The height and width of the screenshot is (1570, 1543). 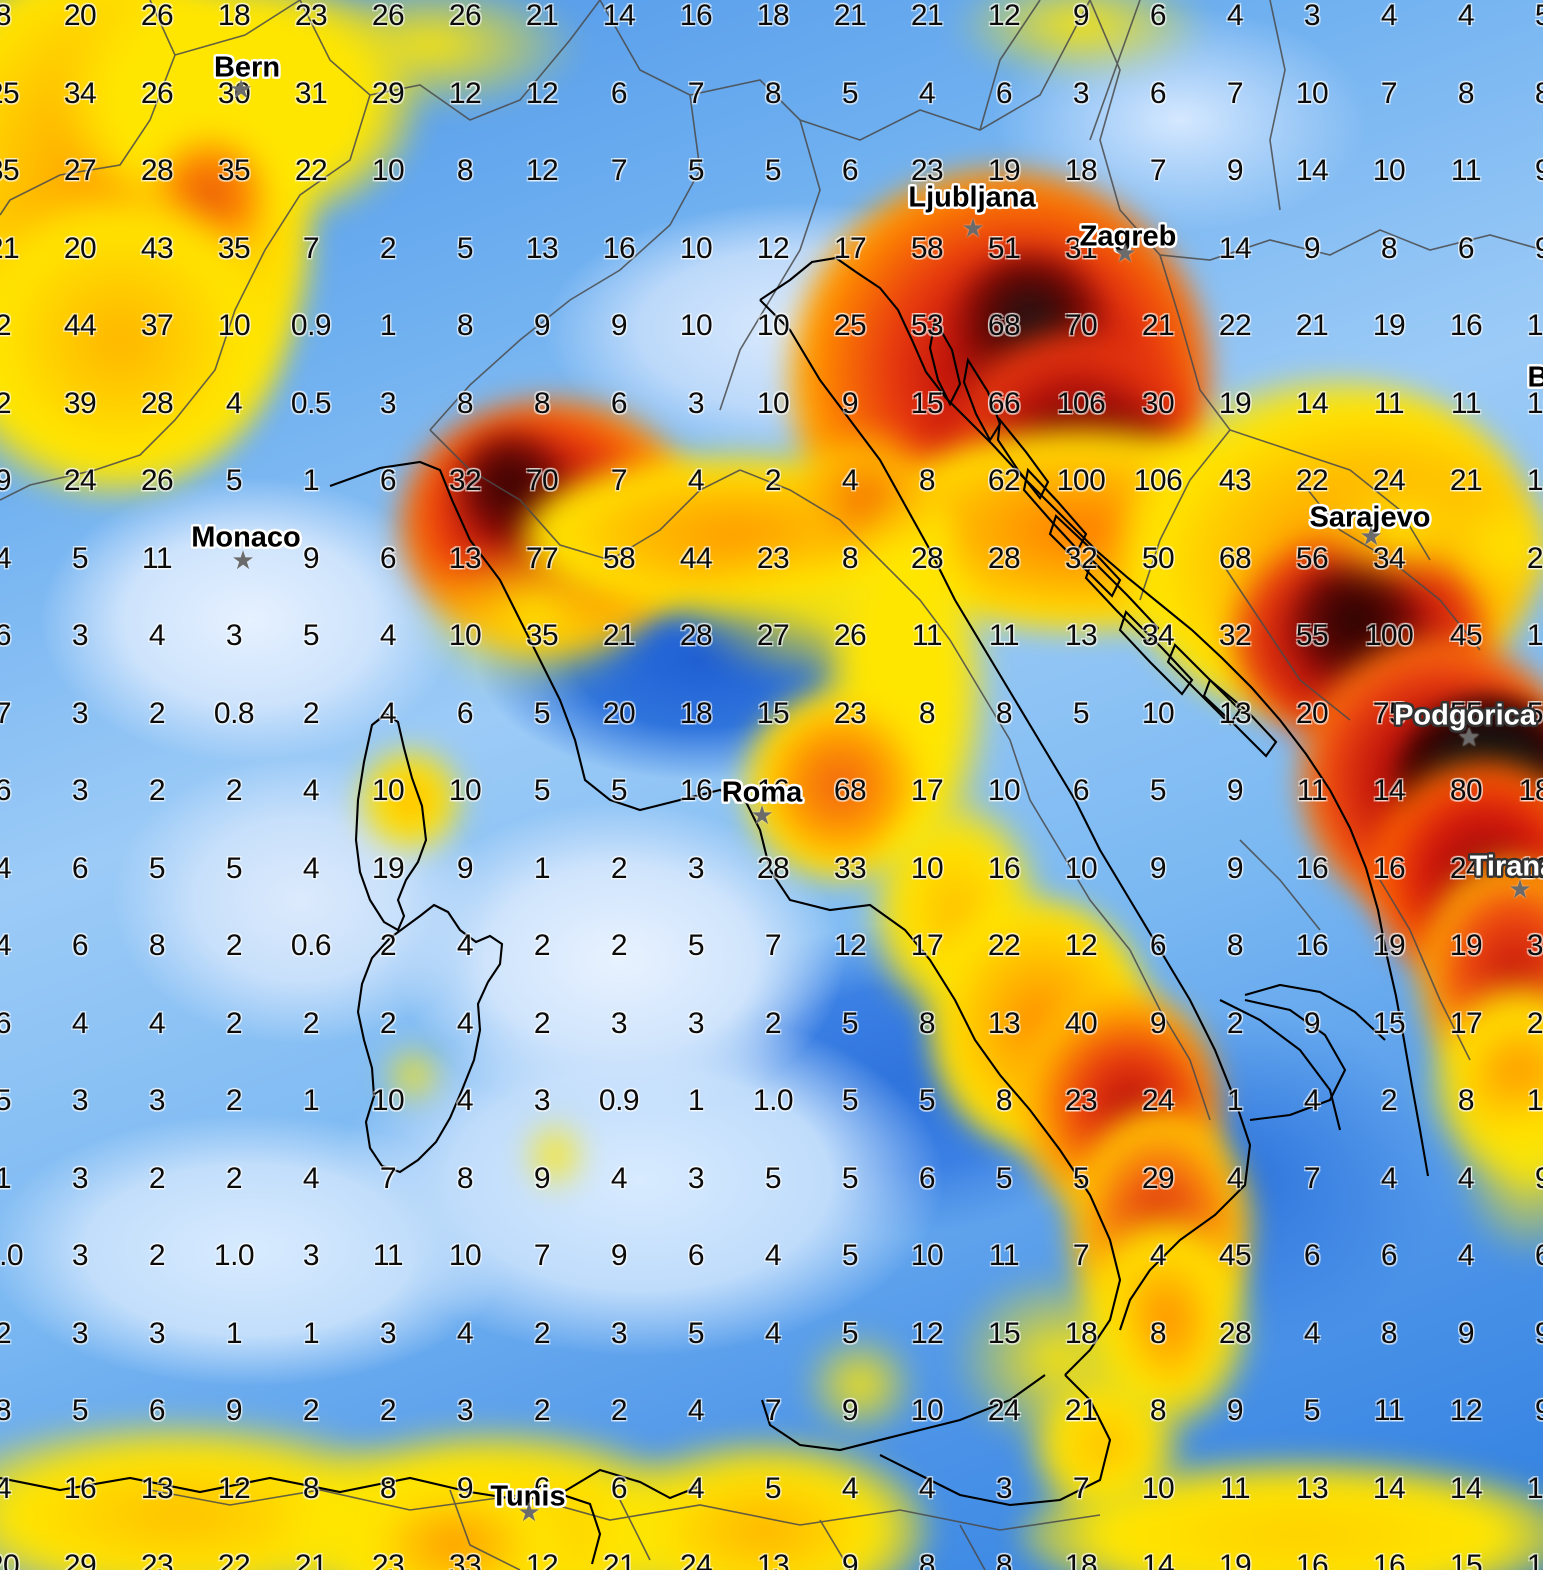 What do you see at coordinates (1235, 558) in the screenshot?
I see `grid-value: 68` at bounding box center [1235, 558].